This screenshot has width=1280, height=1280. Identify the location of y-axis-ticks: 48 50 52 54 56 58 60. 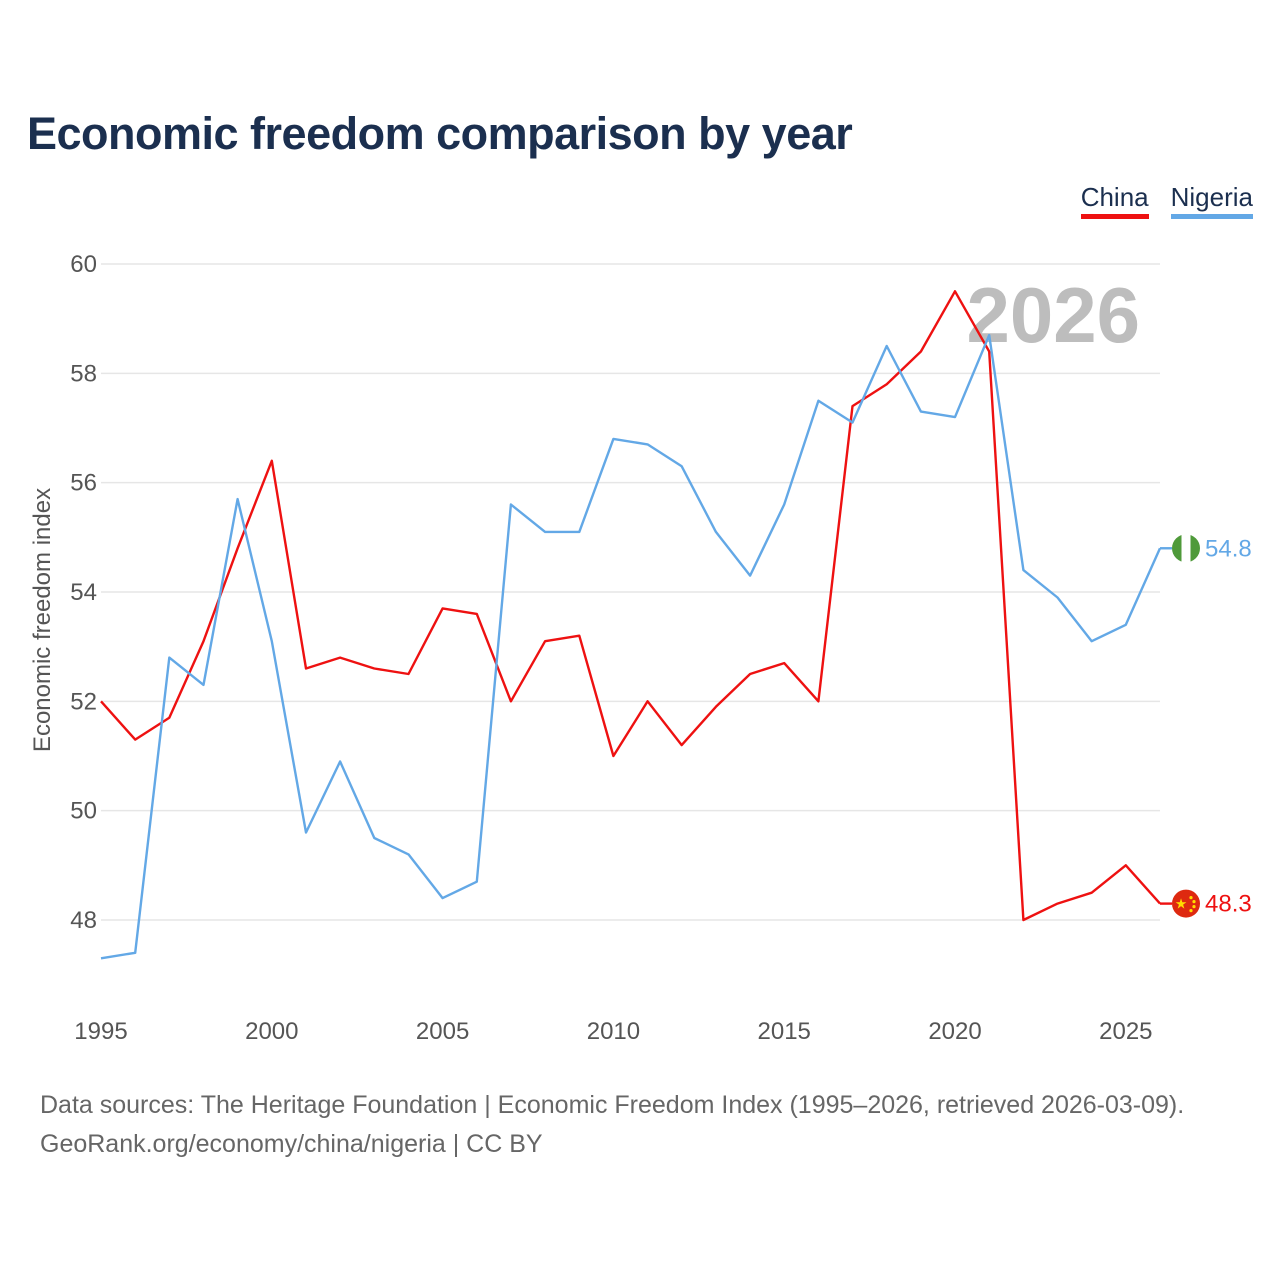
(83, 592).